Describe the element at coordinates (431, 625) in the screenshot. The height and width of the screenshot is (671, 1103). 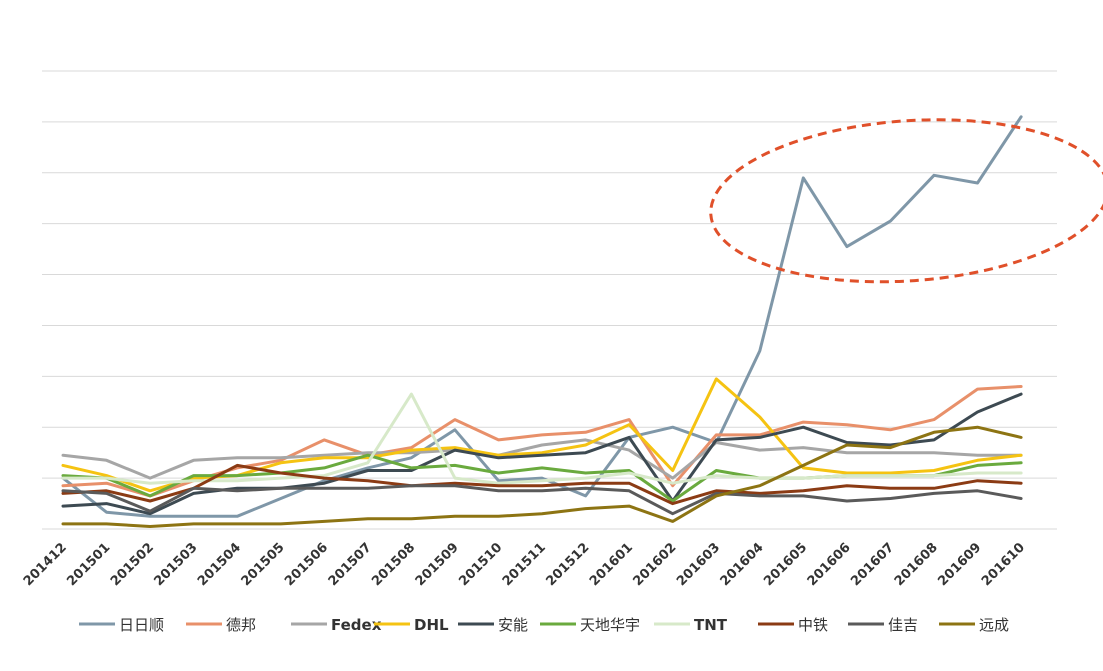
I see `legend-label: DHL` at that location.